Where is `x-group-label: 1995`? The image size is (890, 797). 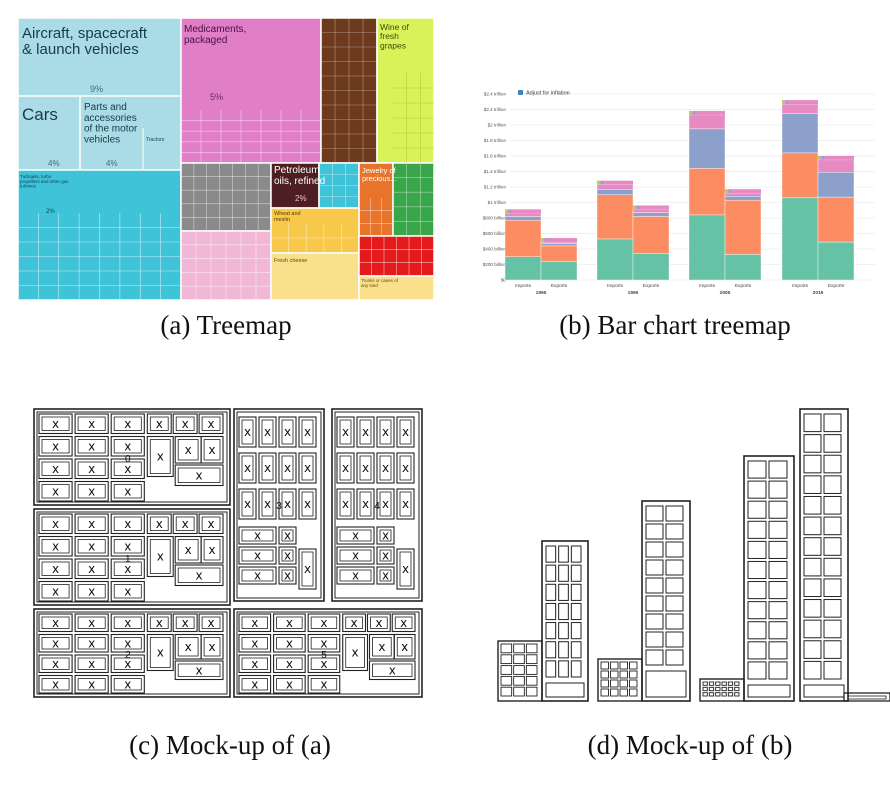
x-group-label: 1995 is located at coordinates (633, 293).